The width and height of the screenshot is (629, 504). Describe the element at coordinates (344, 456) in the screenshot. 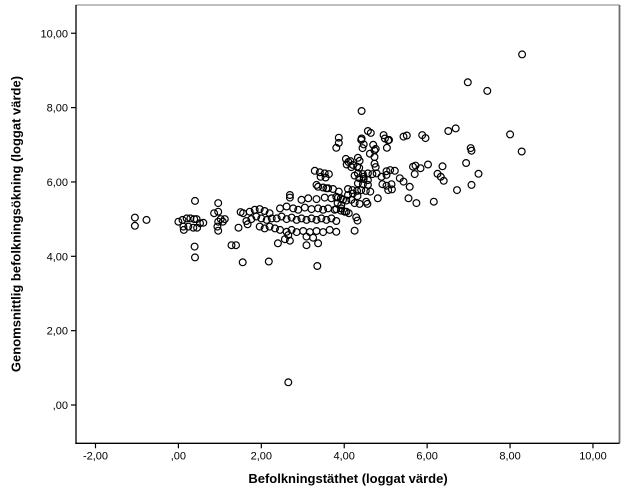

I see `x-tick-label: 4,00` at that location.